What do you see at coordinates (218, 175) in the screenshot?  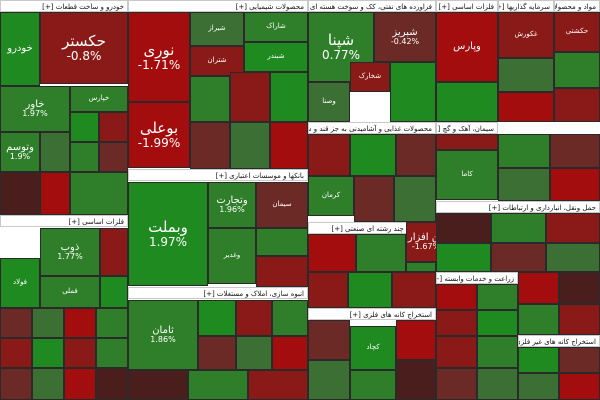 I see `sector-header: بانکها و موسسات اعتباری [+]` at bounding box center [218, 175].